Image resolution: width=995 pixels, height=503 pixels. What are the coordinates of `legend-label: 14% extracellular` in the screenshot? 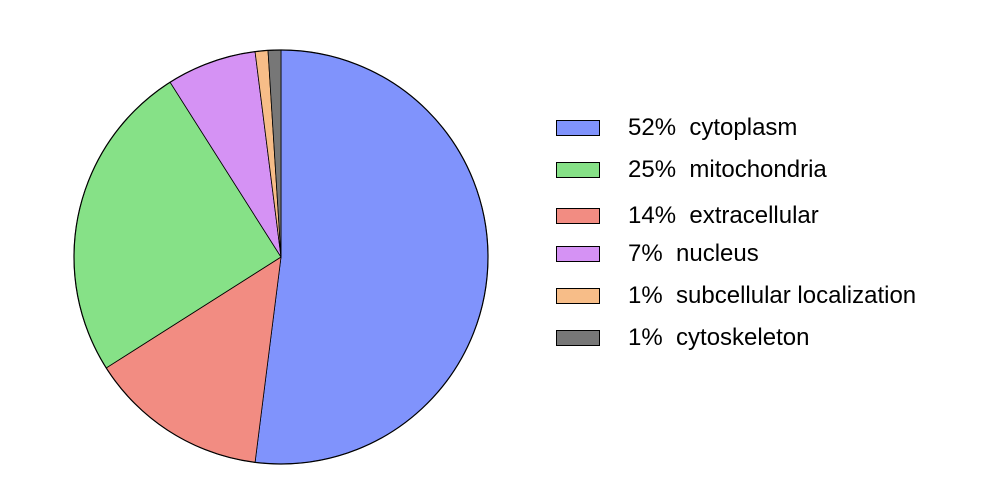 It's located at (723, 215).